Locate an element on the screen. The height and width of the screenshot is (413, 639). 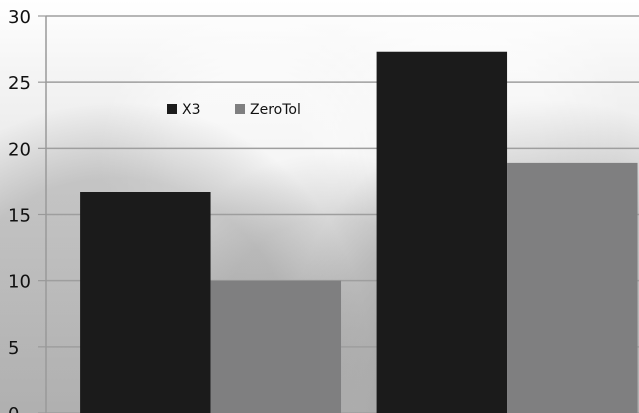
y-tick-label-0: 30 is located at coordinates (19, 17).